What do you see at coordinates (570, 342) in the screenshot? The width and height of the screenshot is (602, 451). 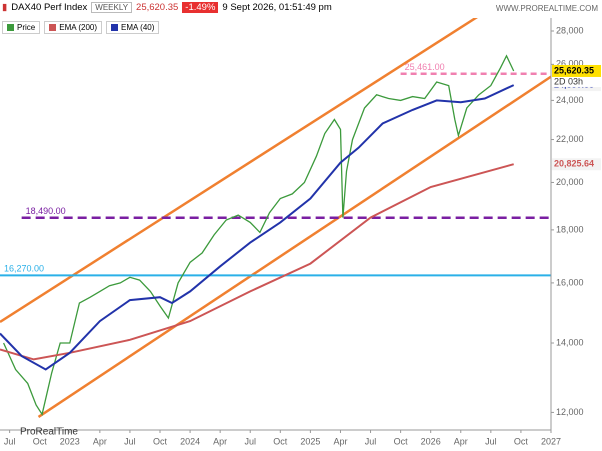 I see `y-tick-label: 14,000` at bounding box center [570, 342].